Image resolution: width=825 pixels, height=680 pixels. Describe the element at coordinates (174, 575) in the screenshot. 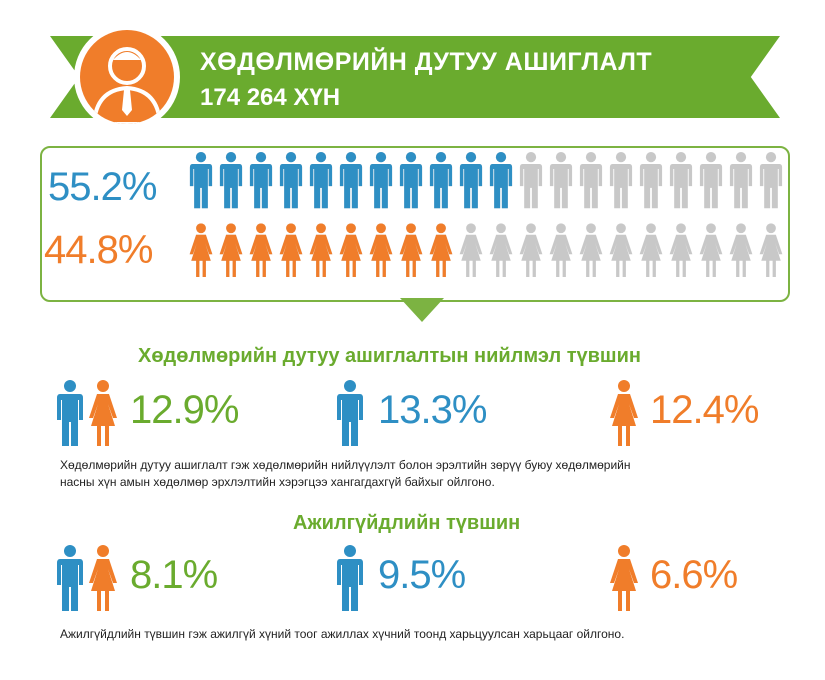

I see `unemployment-total-value: 8.1%` at that location.